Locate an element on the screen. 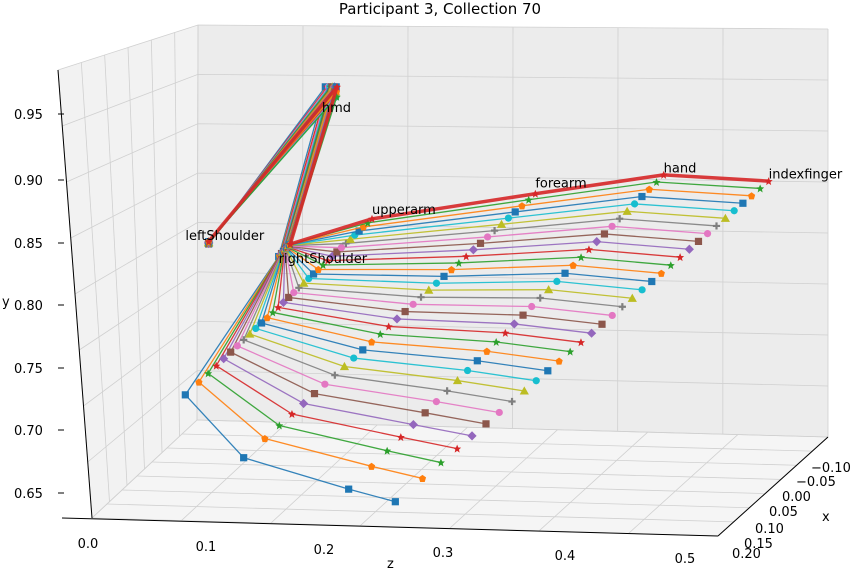  z-tick-label: 0.2 is located at coordinates (324, 550).